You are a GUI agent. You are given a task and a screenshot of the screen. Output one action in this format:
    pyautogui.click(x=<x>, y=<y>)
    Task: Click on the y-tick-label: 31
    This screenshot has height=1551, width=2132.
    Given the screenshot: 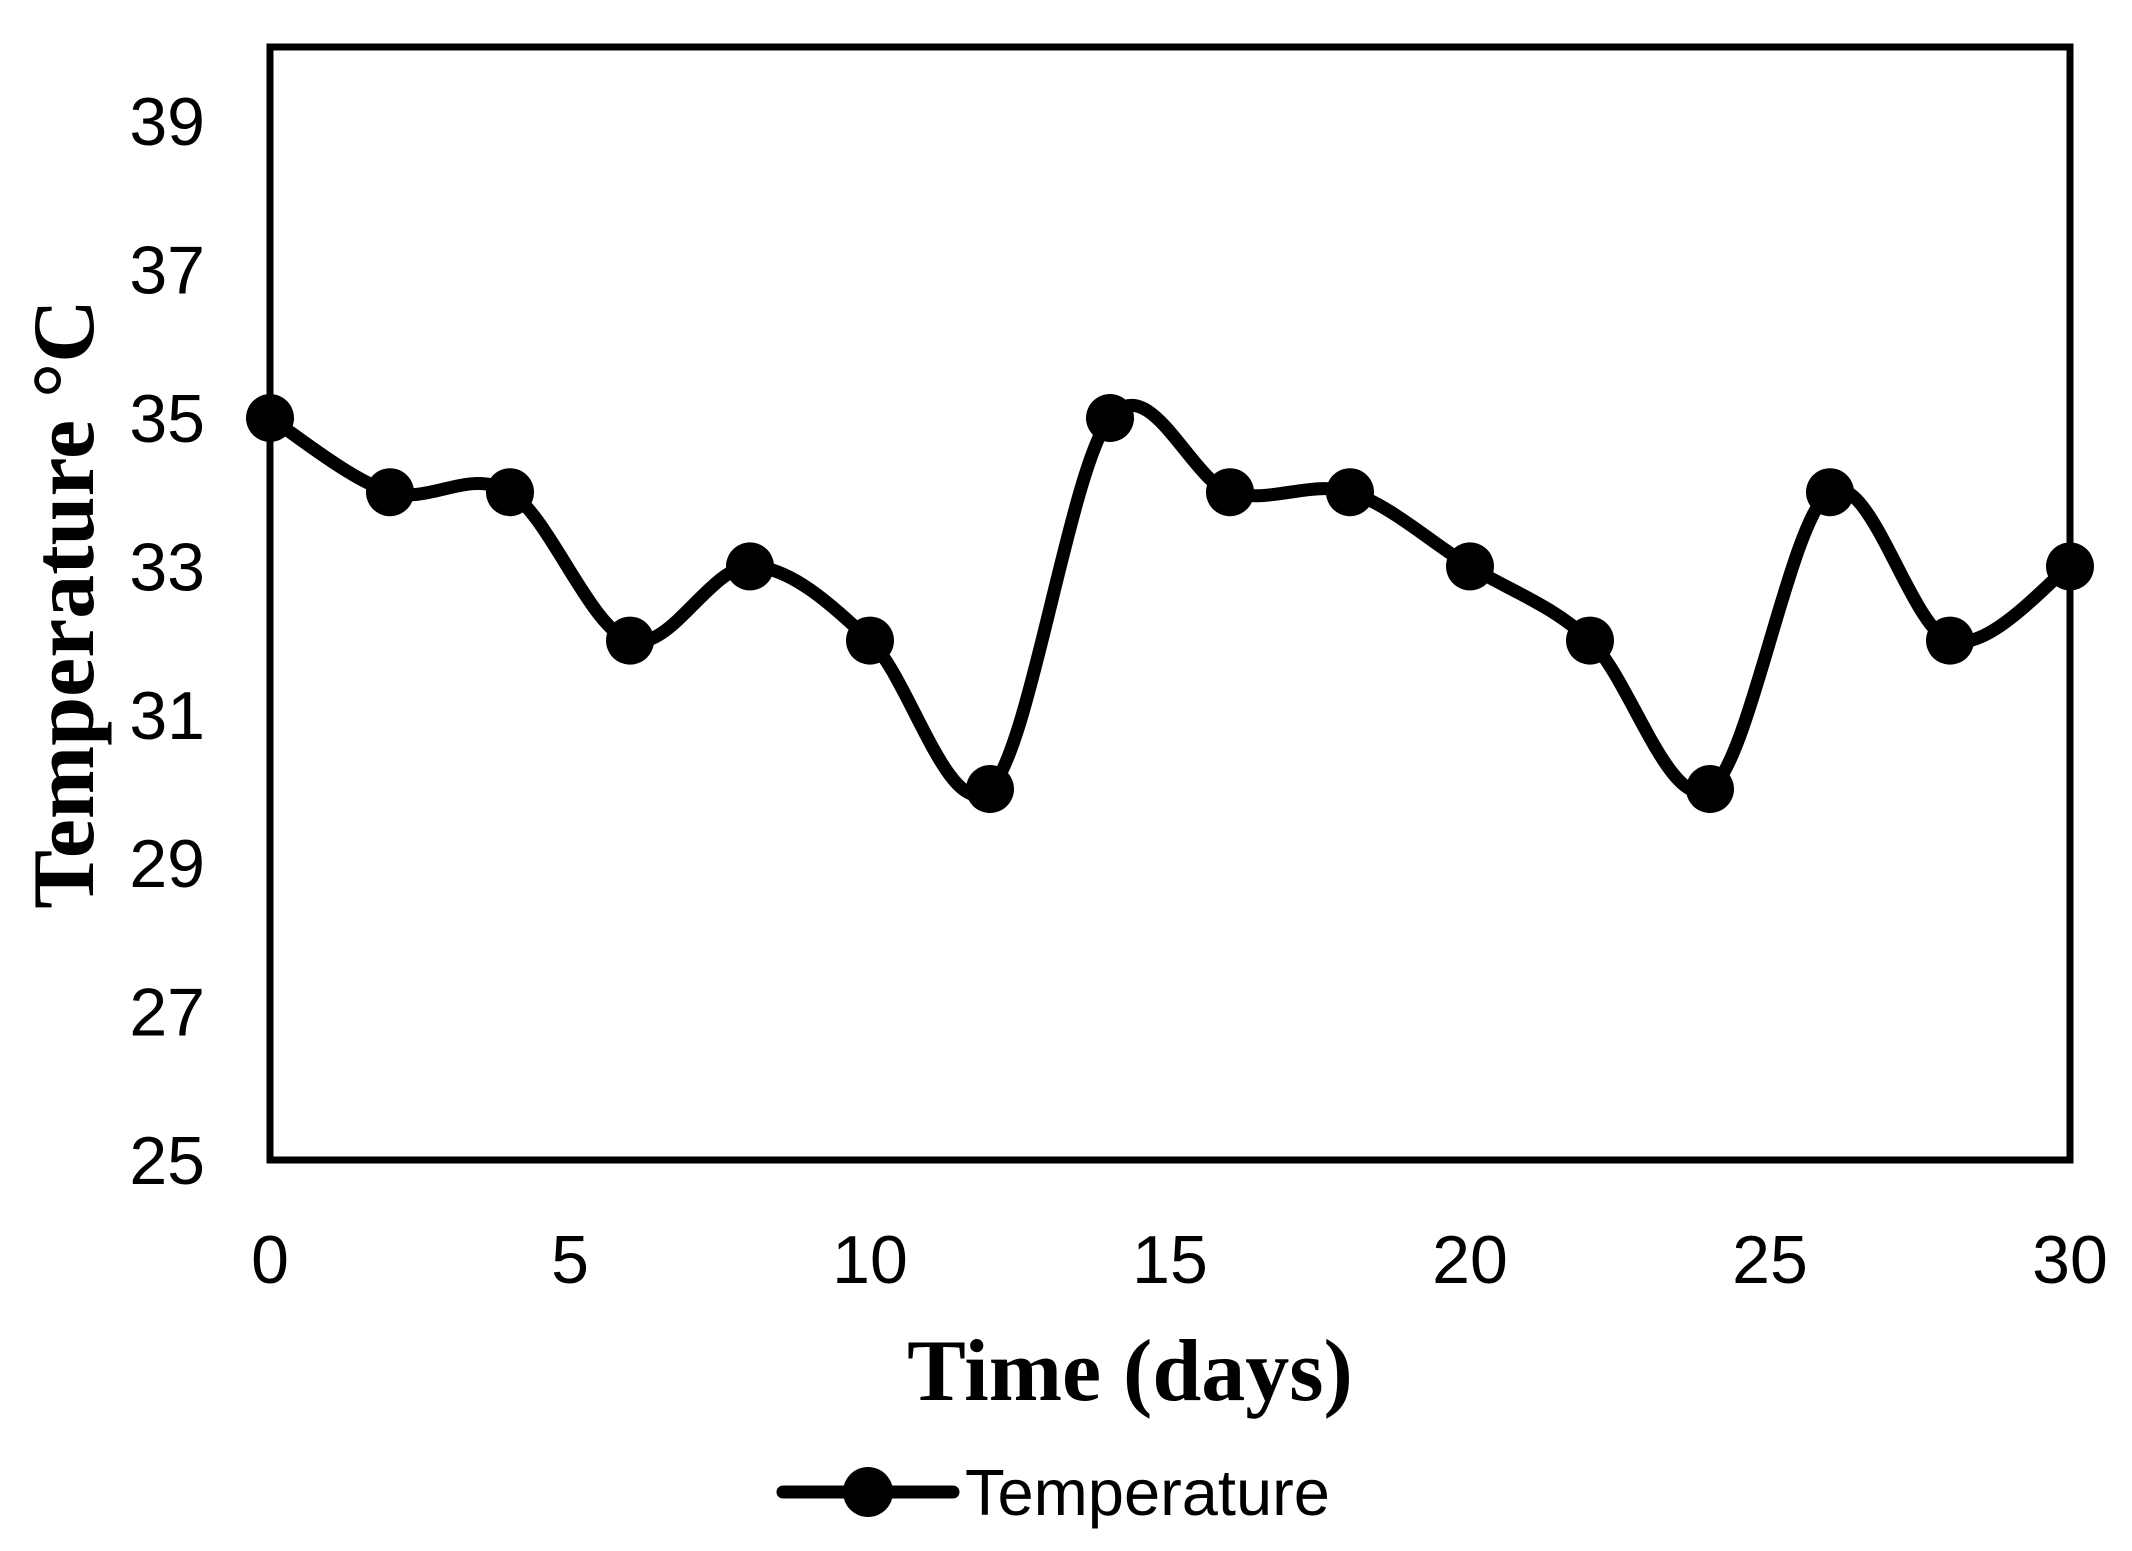 What is the action you would take?
    pyautogui.click(x=167, y=716)
    